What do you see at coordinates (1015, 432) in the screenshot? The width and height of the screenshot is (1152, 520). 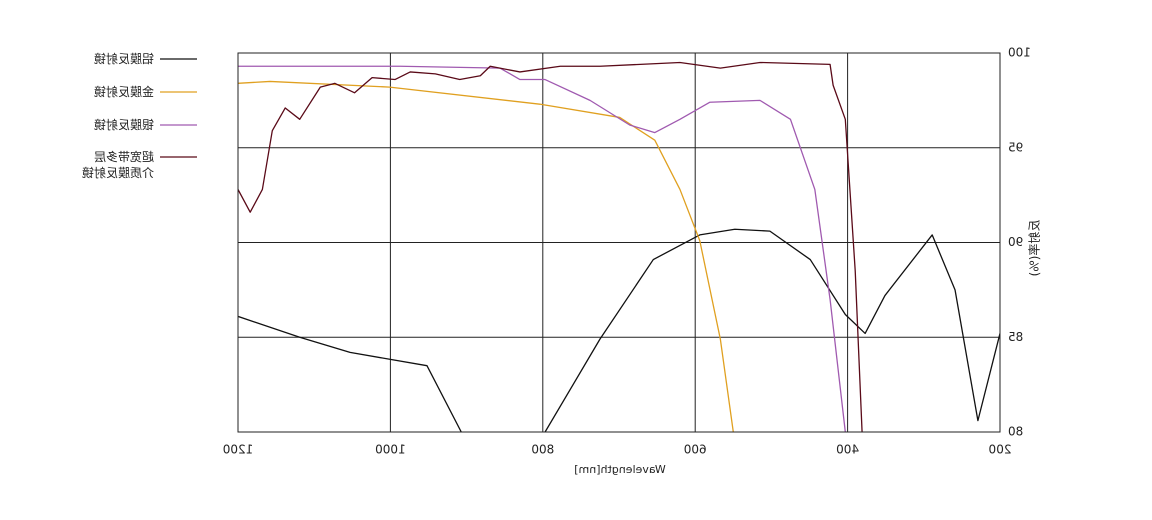 I see `y-tick-label: 80` at bounding box center [1015, 432].